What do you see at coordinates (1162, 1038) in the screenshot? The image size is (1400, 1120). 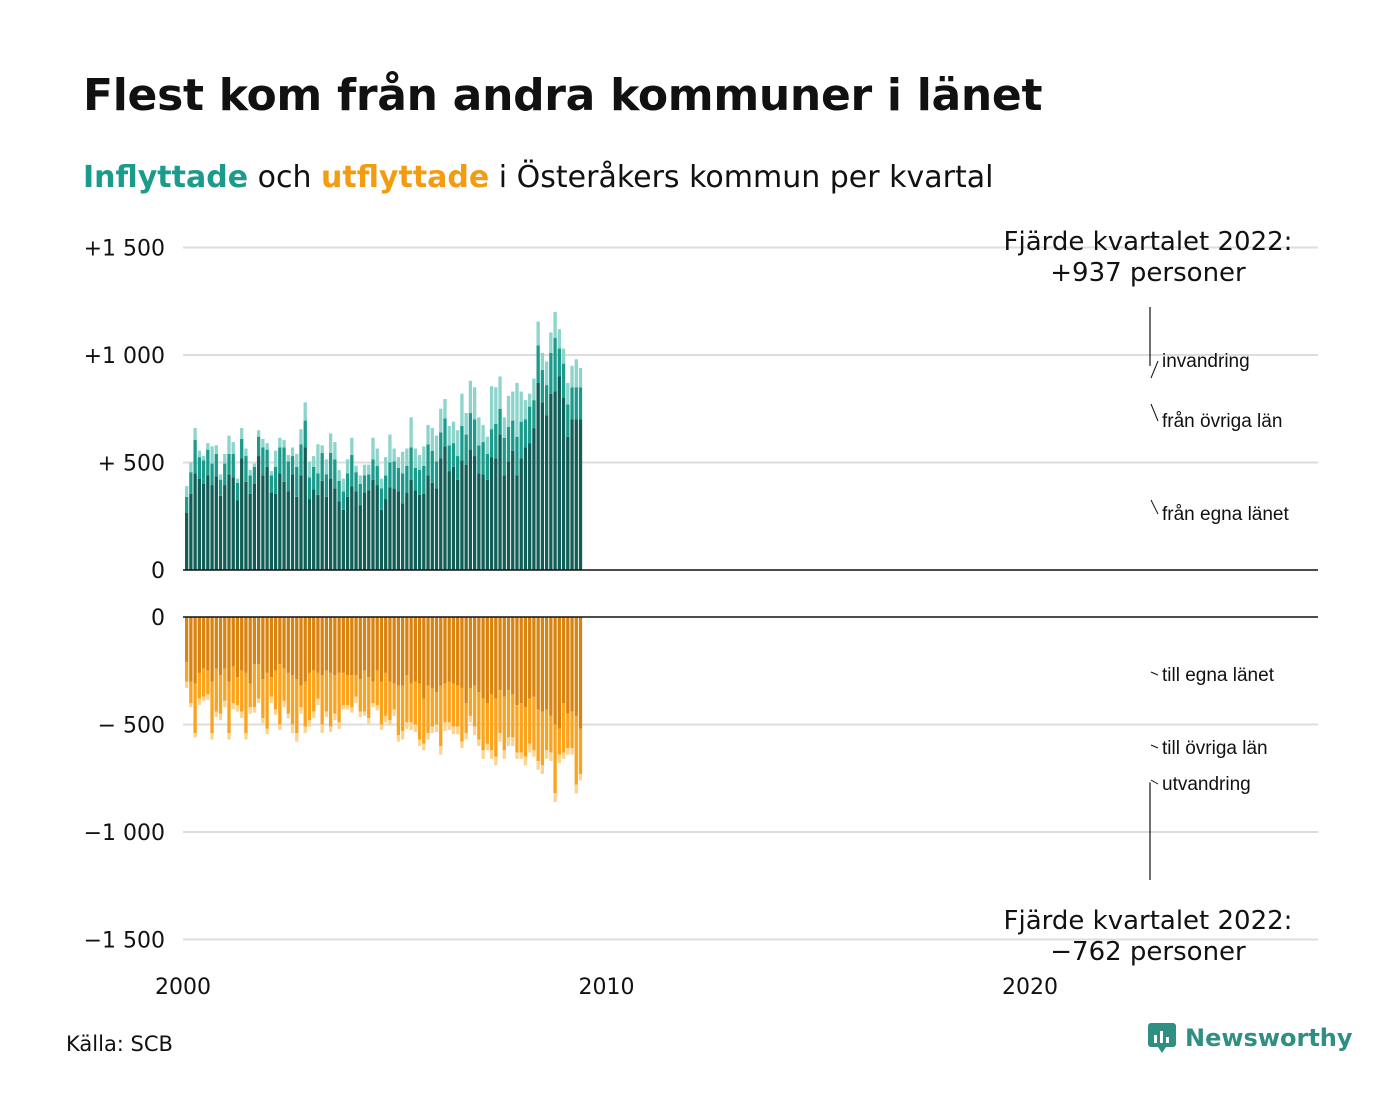 I see `newsworthy-logo-icon` at bounding box center [1162, 1038].